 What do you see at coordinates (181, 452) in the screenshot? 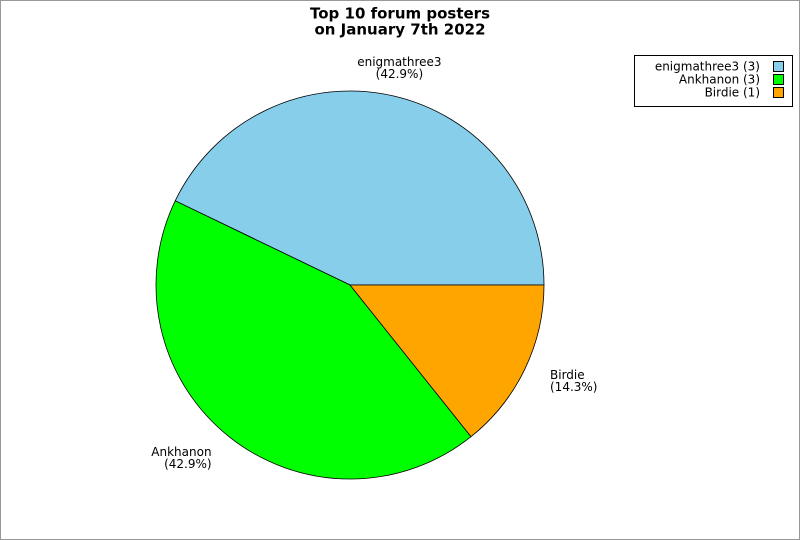
I see `slice-label: Ankhanon` at bounding box center [181, 452].